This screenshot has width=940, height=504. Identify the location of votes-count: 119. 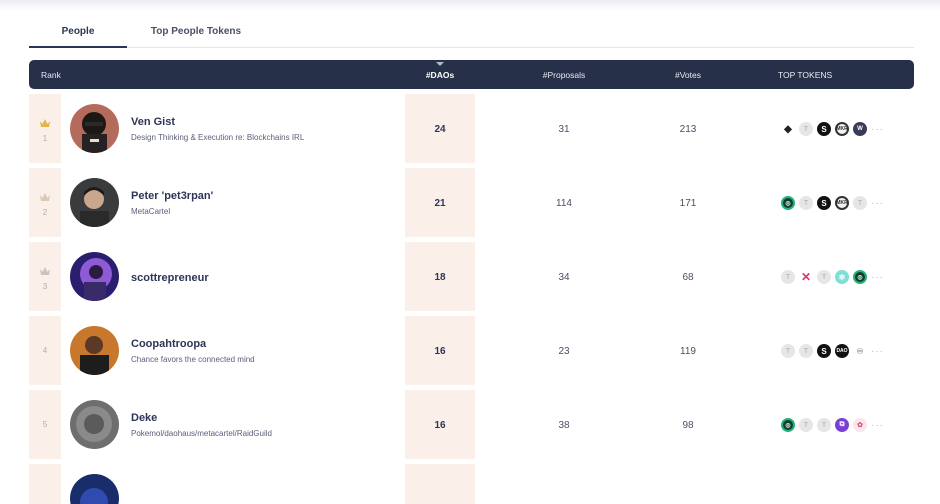
(688, 351).